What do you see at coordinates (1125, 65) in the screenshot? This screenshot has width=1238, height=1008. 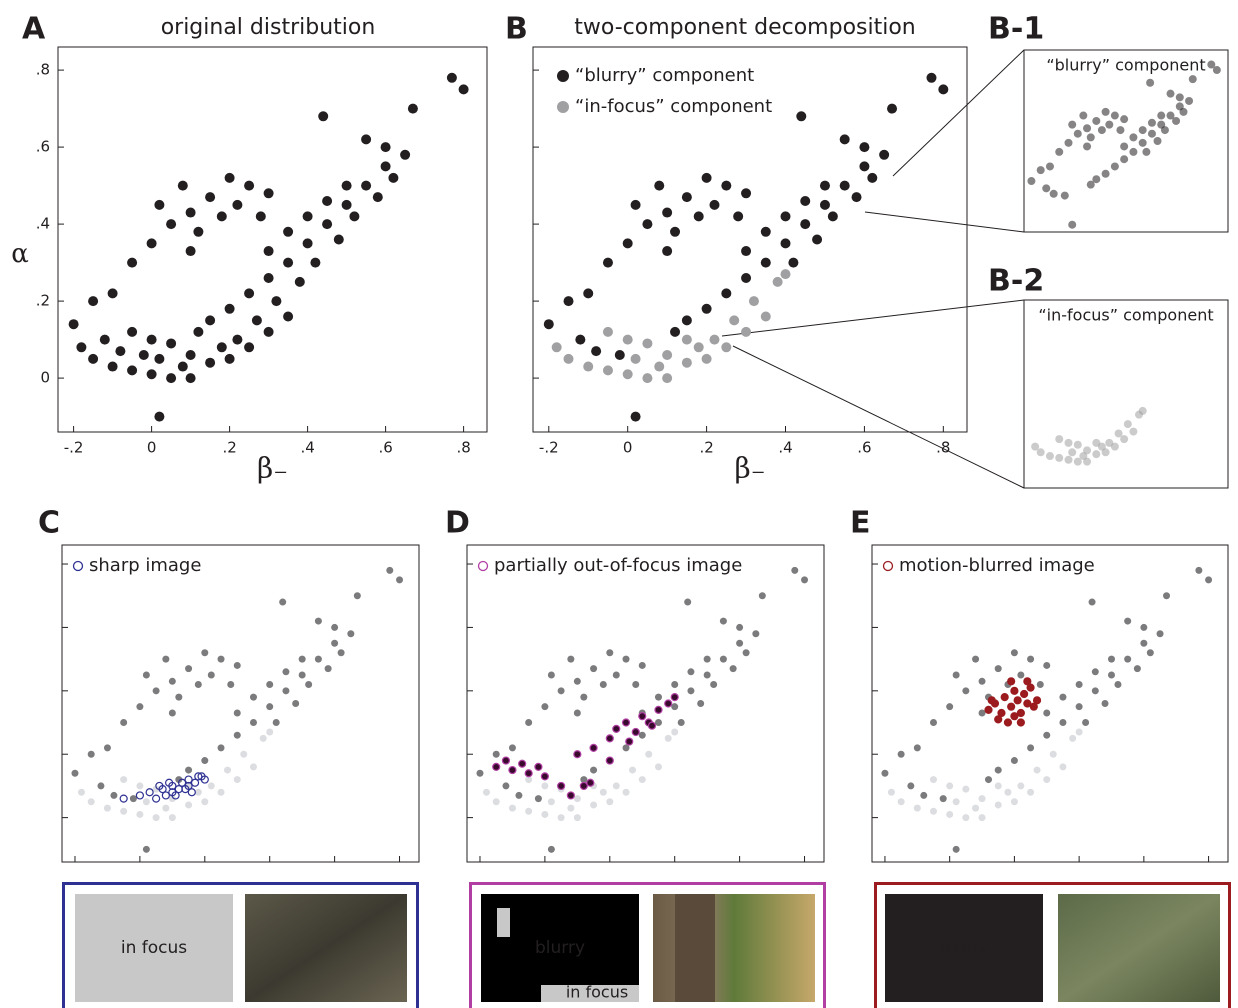 I see `inset-title: “blurry” component` at bounding box center [1125, 65].